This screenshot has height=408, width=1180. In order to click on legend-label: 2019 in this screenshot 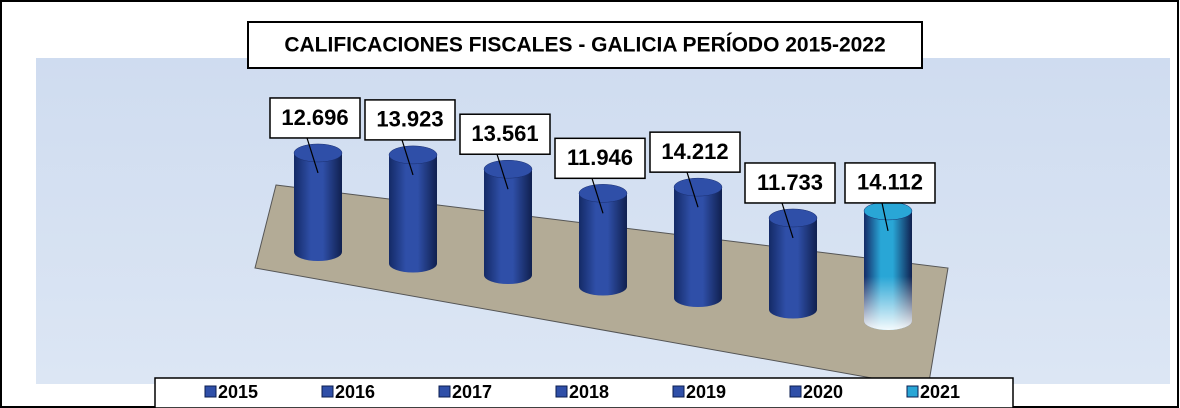, I will do `click(706, 392)`.